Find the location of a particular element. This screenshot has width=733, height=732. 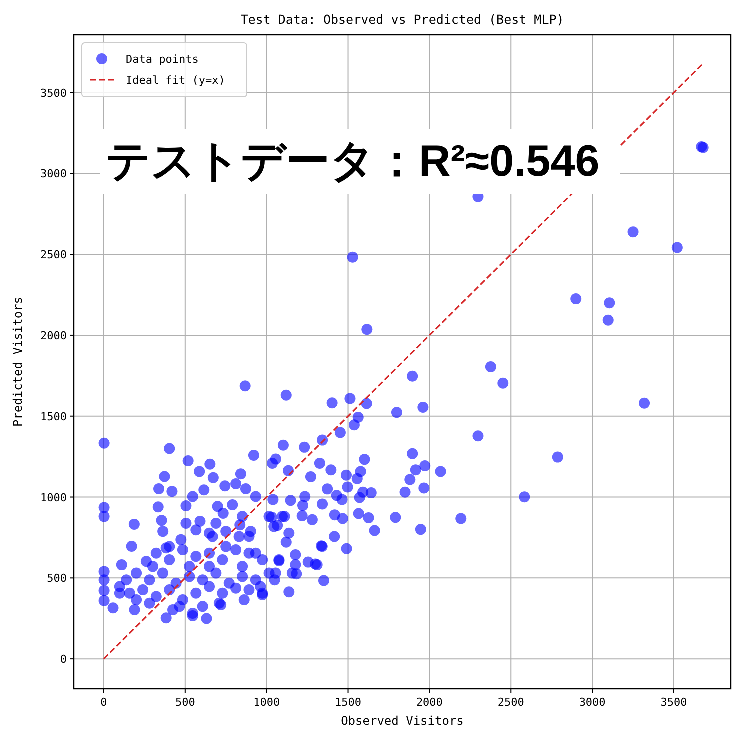

y-tick-label: 2500 is located at coordinates (53, 255).